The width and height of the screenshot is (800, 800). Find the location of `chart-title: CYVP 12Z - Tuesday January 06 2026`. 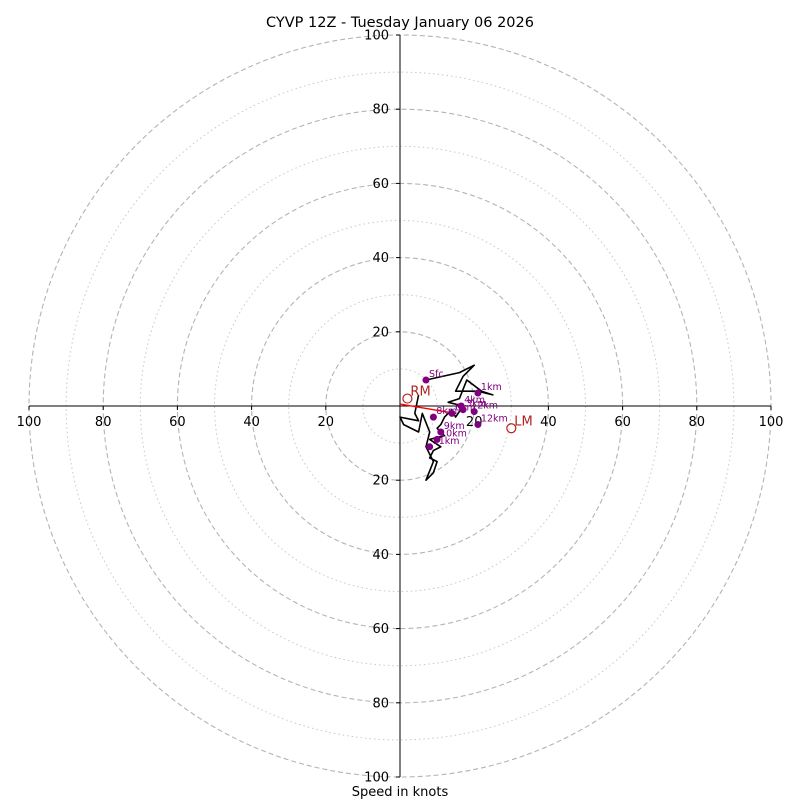

chart-title: CYVP 12Z - Tuesday January 06 2026 is located at coordinates (400, 23).